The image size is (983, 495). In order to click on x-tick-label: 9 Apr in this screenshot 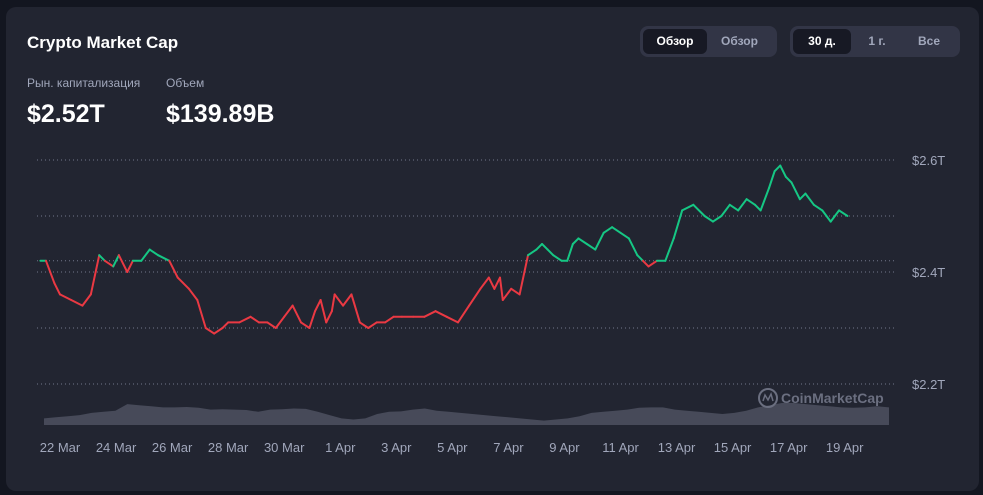, I will do `click(564, 447)`.